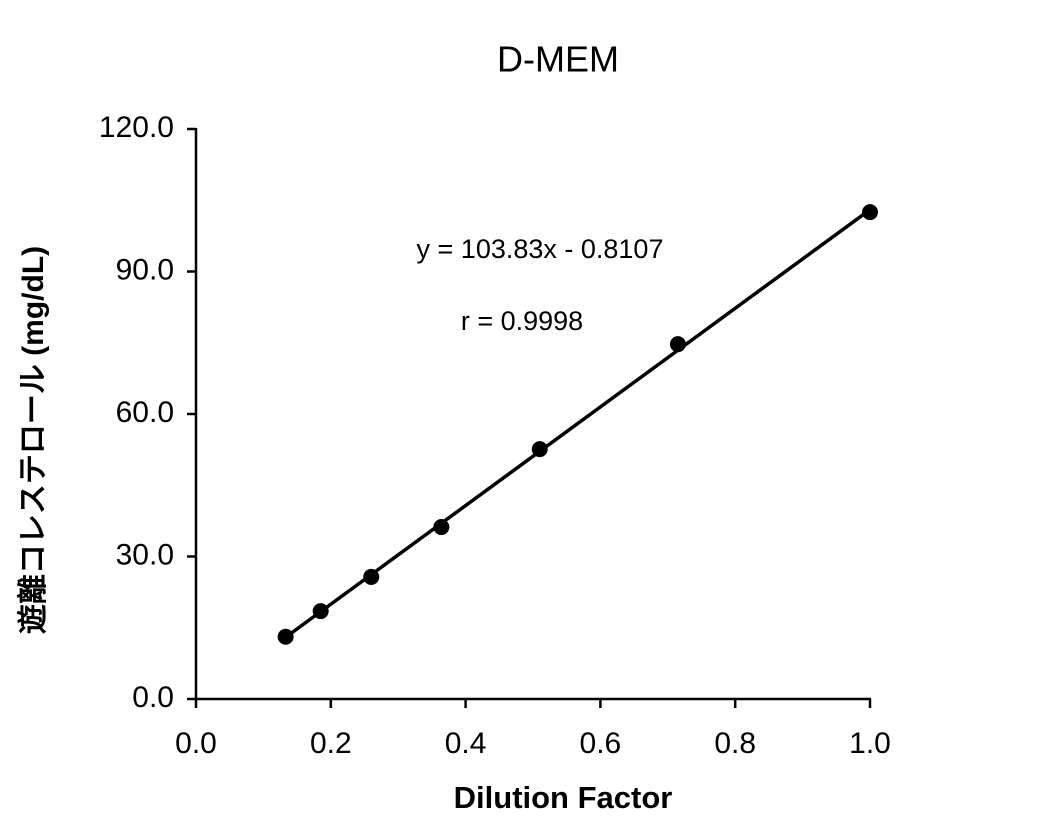  I want to click on y-tick-label: 60.0, so click(145, 412).